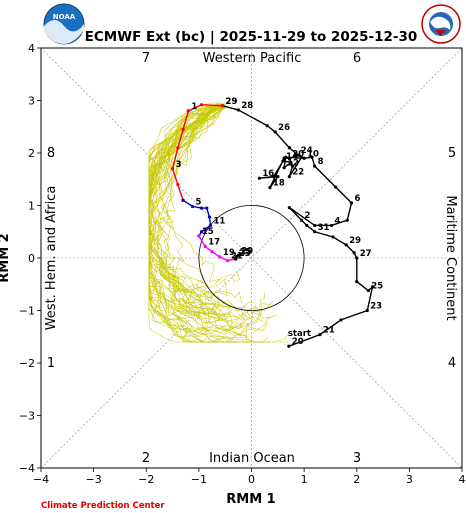  Describe the element at coordinates (452, 153) in the screenshot. I see `phase-label-5: 5` at that location.